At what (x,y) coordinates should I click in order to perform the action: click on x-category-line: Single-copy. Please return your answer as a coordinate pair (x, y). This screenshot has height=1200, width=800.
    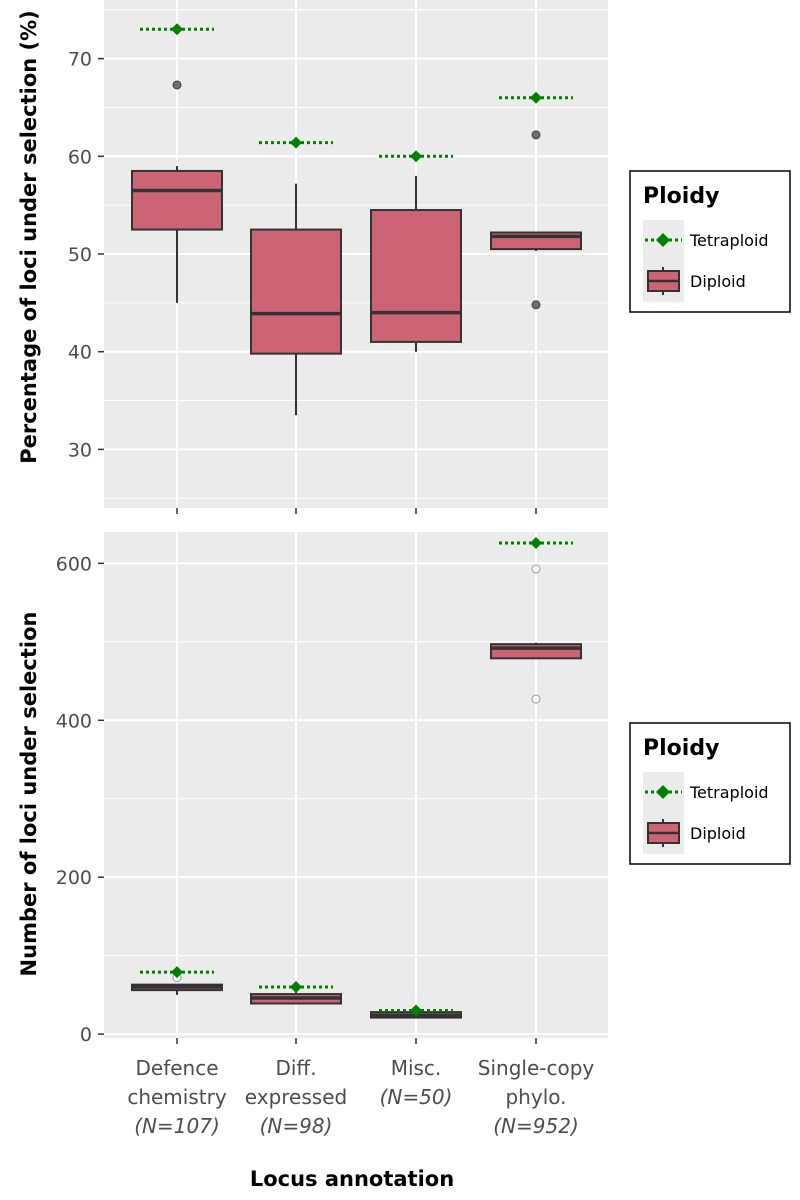
    Looking at the image, I should click on (536, 1068).